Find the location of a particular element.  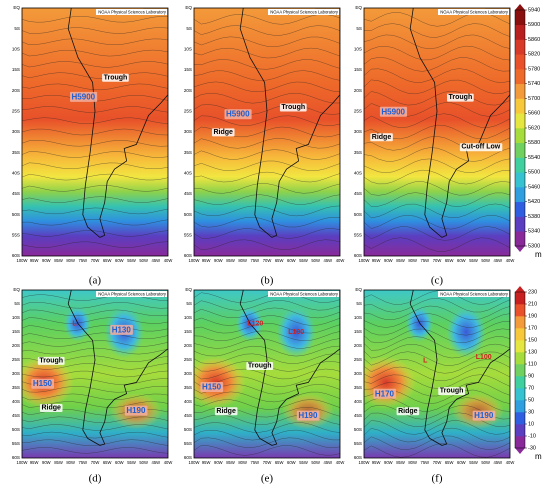

colorbar-tick-label: 150 is located at coordinates (532, 340).